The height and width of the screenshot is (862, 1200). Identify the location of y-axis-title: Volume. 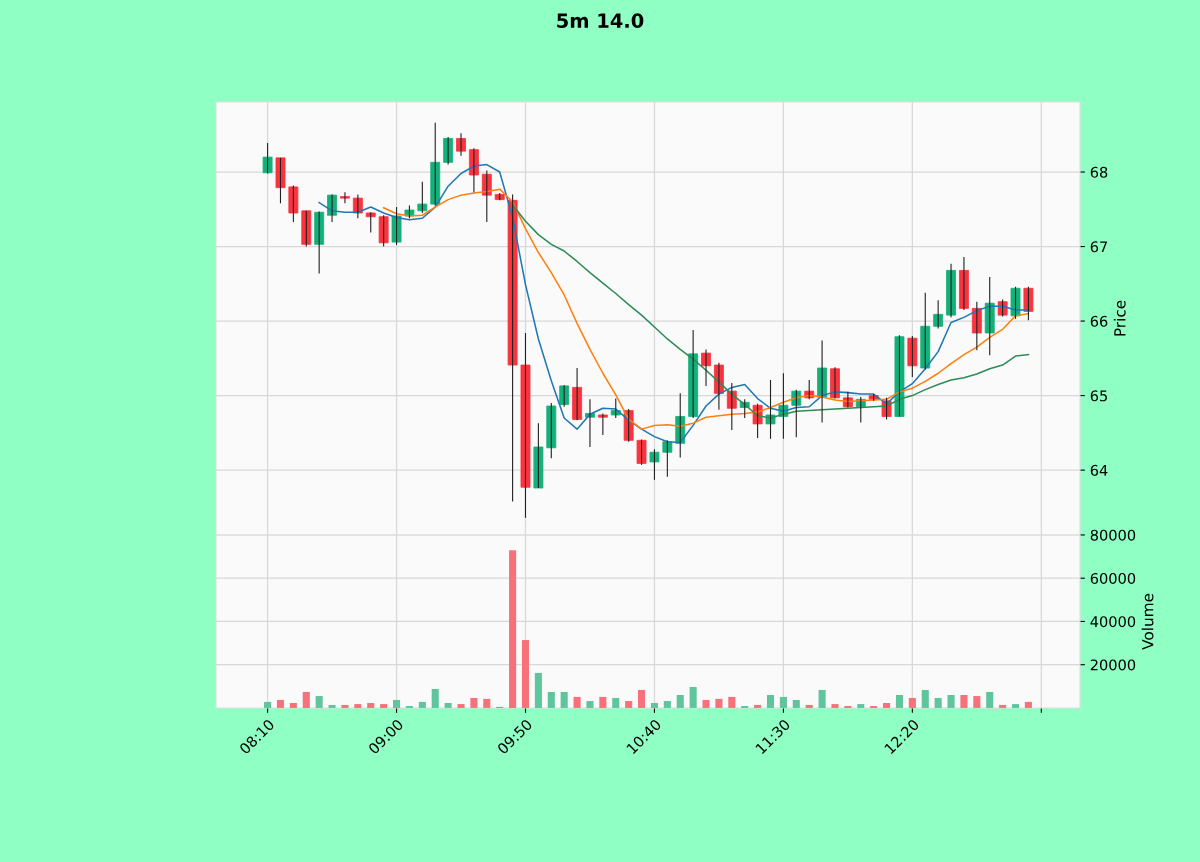
(1147, 621).